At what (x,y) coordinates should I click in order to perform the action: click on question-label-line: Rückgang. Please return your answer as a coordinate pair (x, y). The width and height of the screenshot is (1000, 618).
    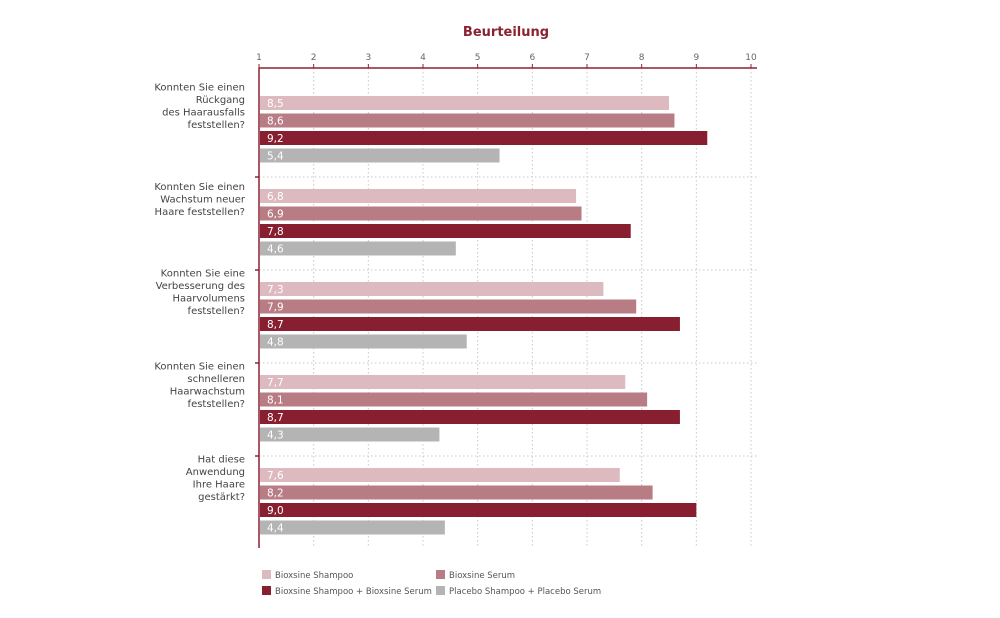
    Looking at the image, I should click on (220, 100).